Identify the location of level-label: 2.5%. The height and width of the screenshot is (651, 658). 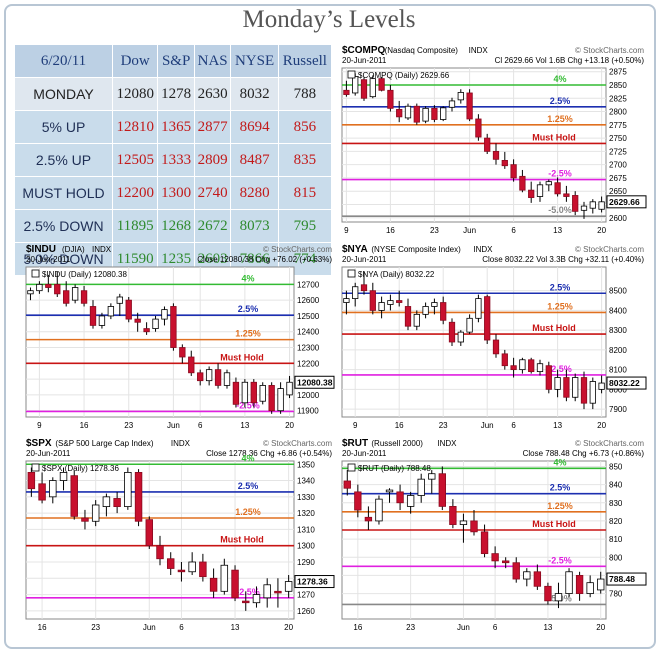
(560, 101).